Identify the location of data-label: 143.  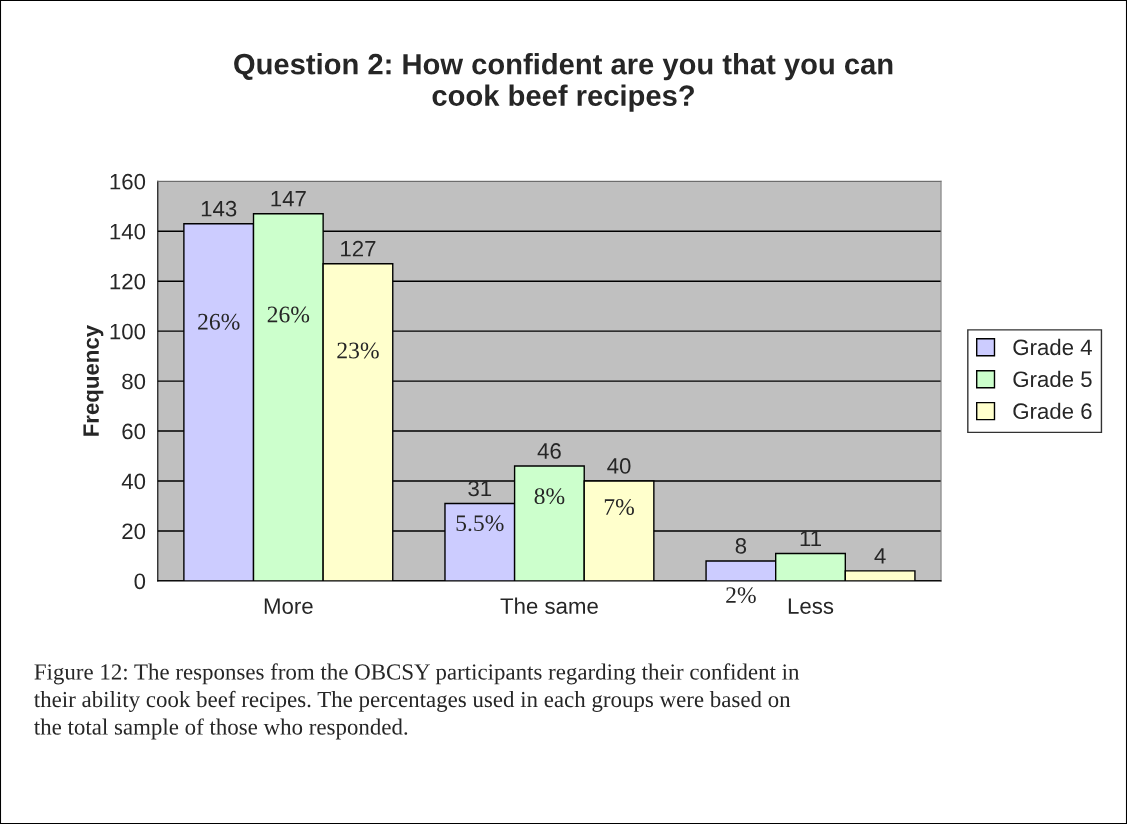
(219, 208).